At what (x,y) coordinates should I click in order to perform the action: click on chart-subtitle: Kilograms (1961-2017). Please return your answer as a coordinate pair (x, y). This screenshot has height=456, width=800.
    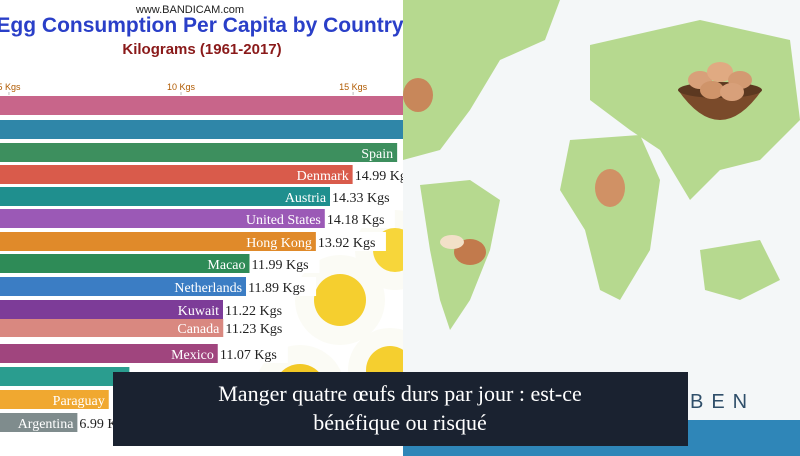
    Looking at the image, I should click on (201, 49).